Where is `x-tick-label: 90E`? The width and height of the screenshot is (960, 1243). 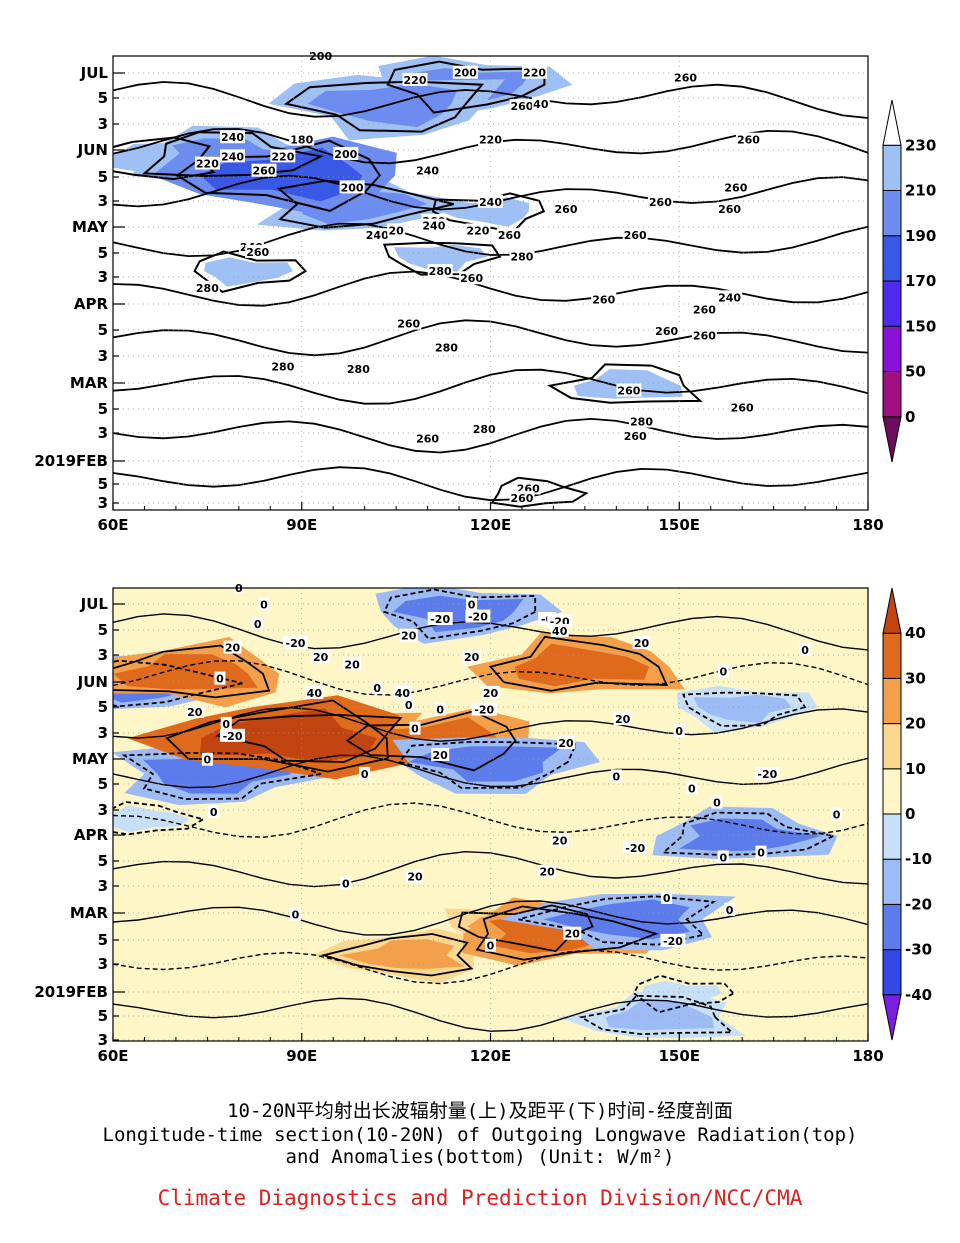
x-tick-label: 90E is located at coordinates (301, 1056).